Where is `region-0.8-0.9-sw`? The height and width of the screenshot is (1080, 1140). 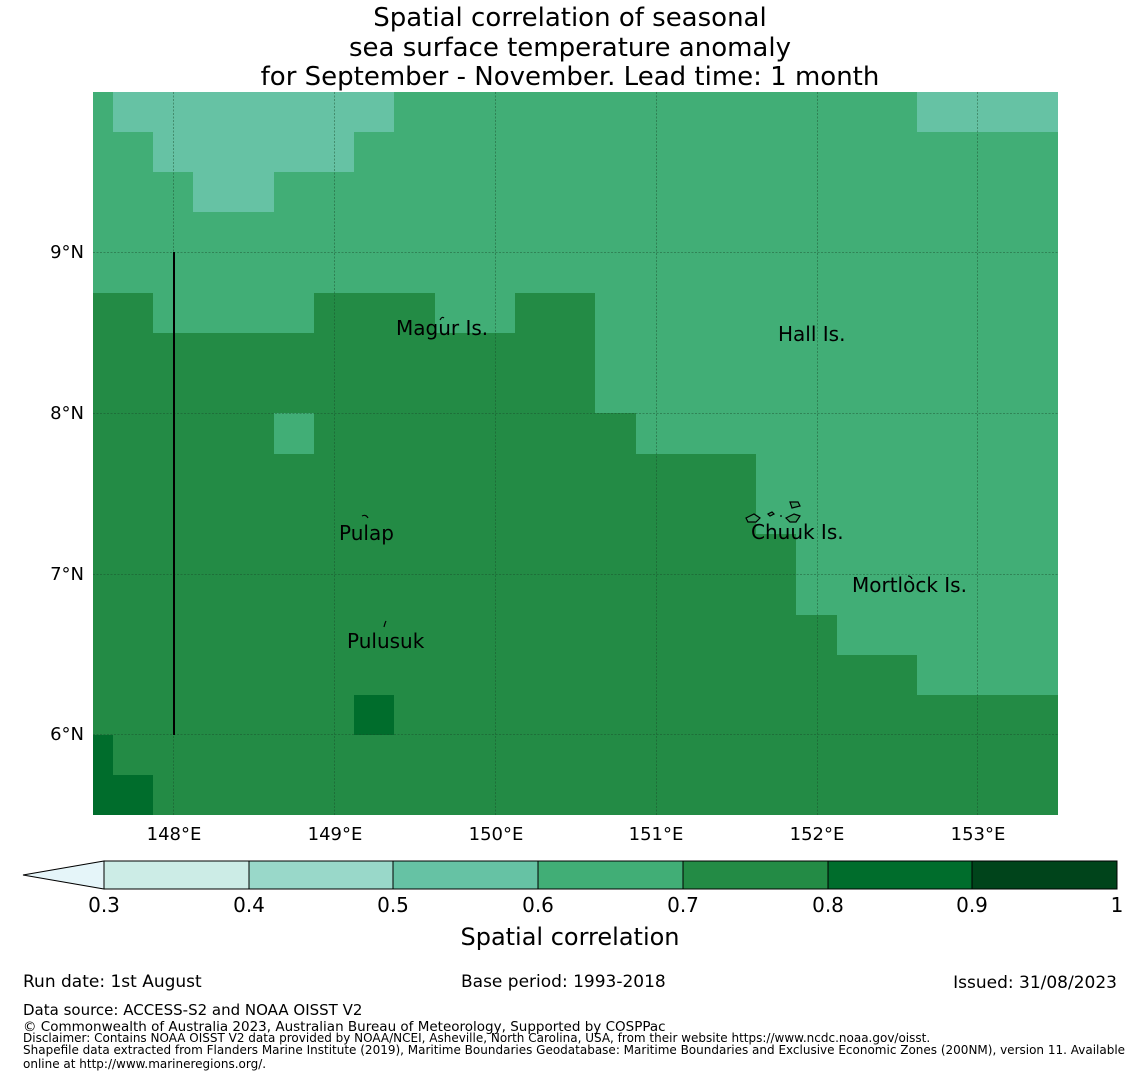
region-0.8-0.9-sw is located at coordinates (123, 775).